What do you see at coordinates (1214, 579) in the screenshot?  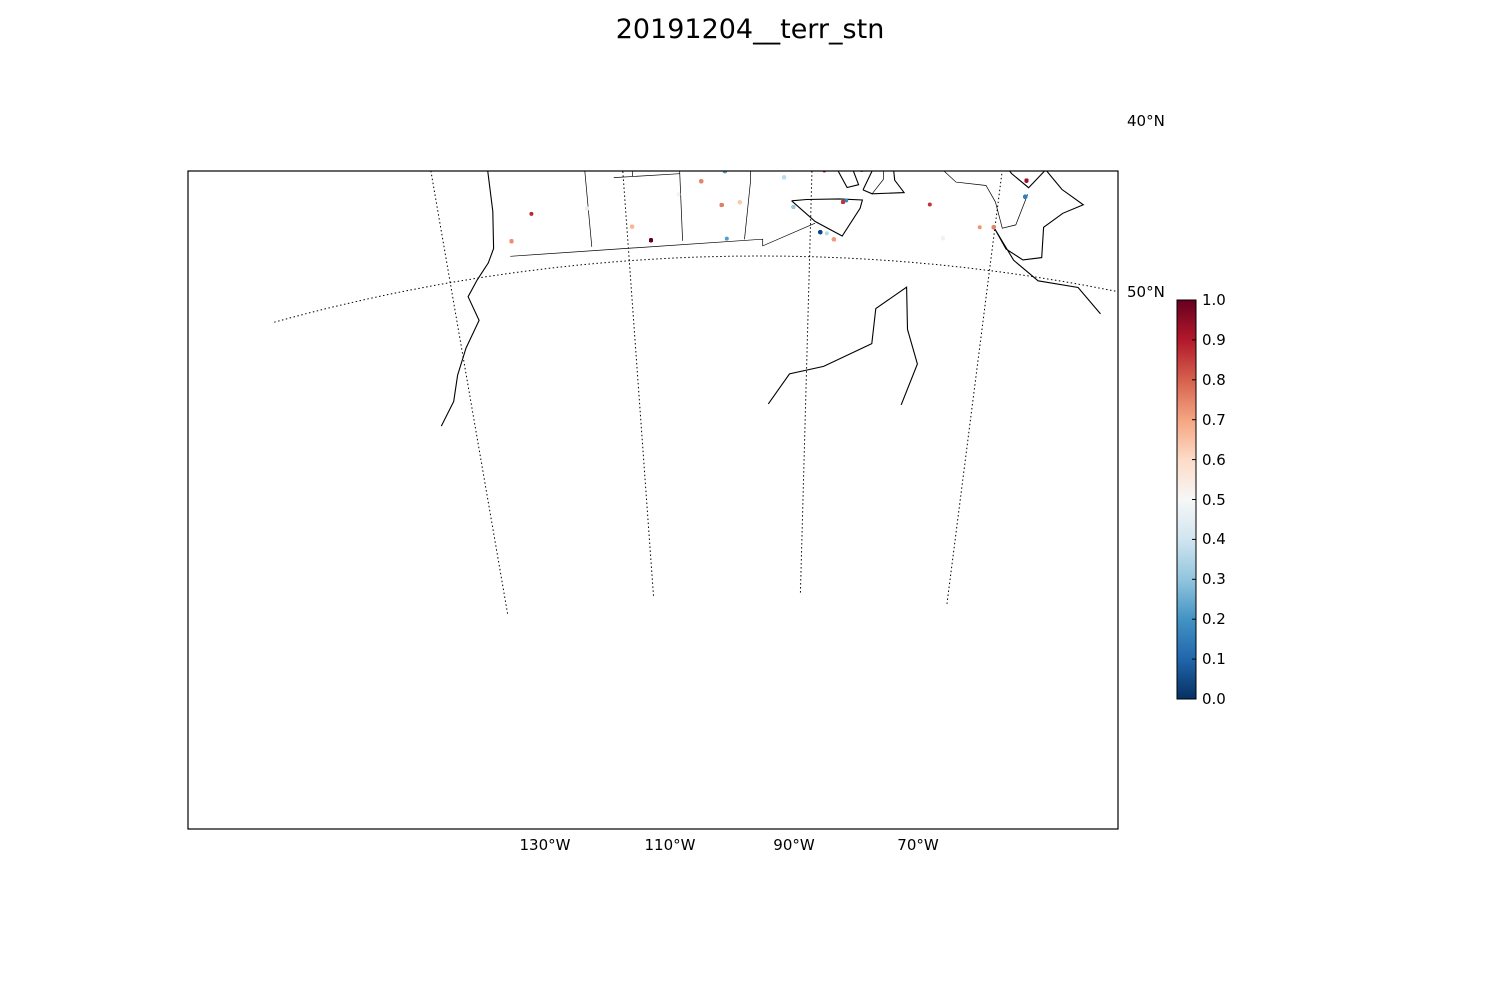 I see `colorbar-tick-label: 0.3` at bounding box center [1214, 579].